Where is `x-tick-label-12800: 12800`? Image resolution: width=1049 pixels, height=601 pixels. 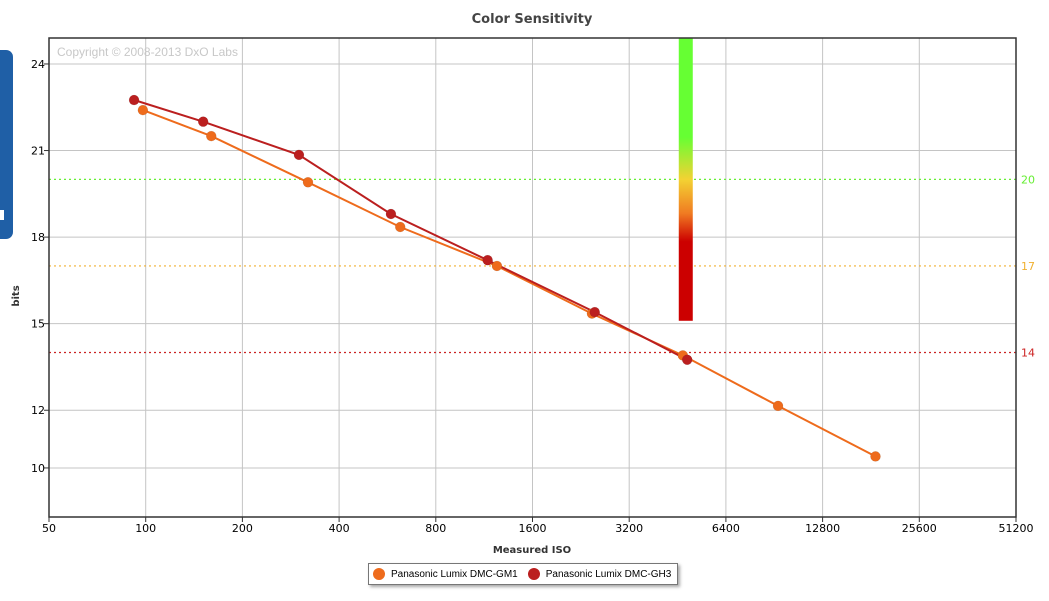
x-tick-label-12800: 12800 is located at coordinates (822, 528).